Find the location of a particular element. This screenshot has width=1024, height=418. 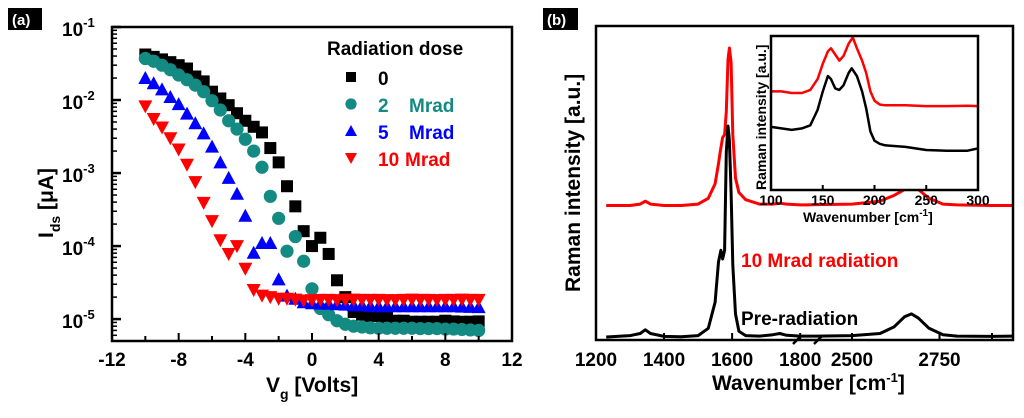

inset-x-tick-labels: 100 150 200 250 300 is located at coordinates (874, 200).